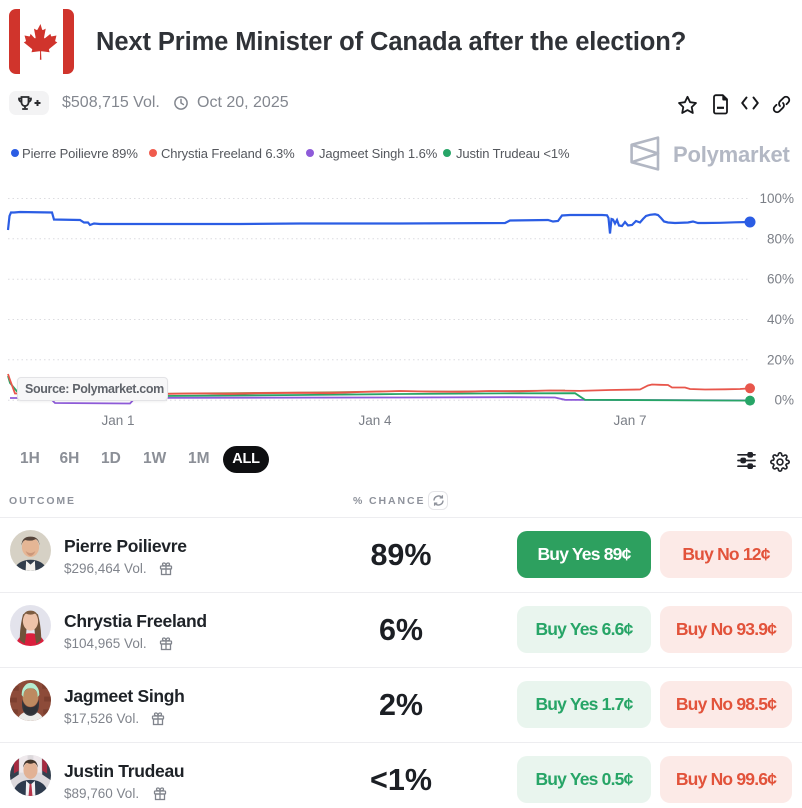  What do you see at coordinates (780, 359) in the screenshot?
I see `svg-text: 20%` at bounding box center [780, 359].